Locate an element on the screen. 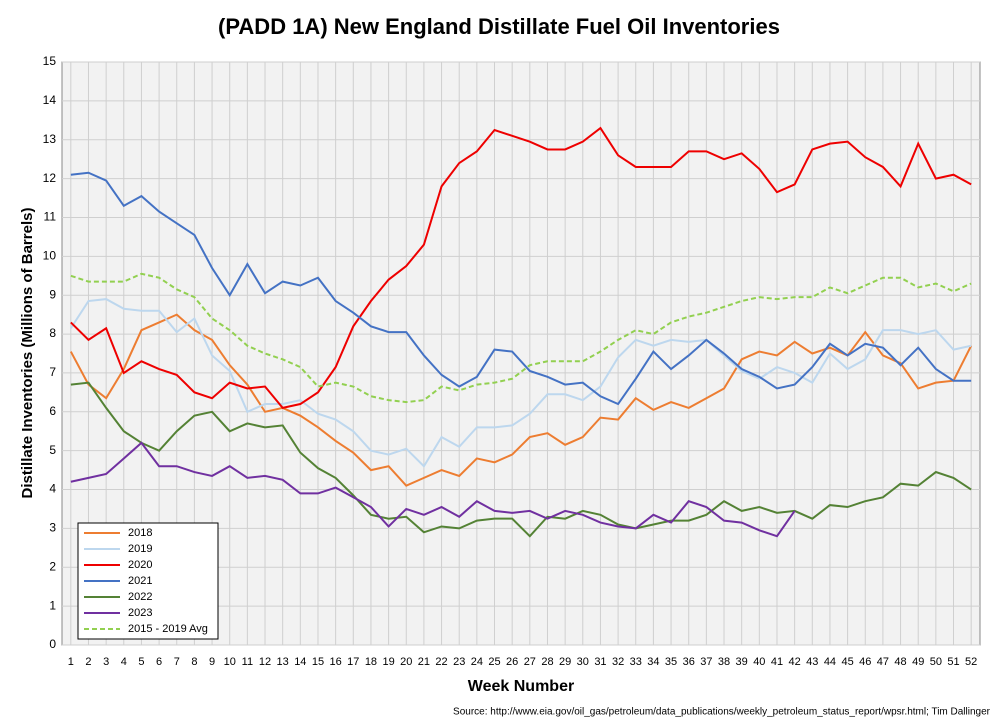 Image resolution: width=998 pixels, height=726 pixels. x-tick-label: 31 is located at coordinates (600, 662).